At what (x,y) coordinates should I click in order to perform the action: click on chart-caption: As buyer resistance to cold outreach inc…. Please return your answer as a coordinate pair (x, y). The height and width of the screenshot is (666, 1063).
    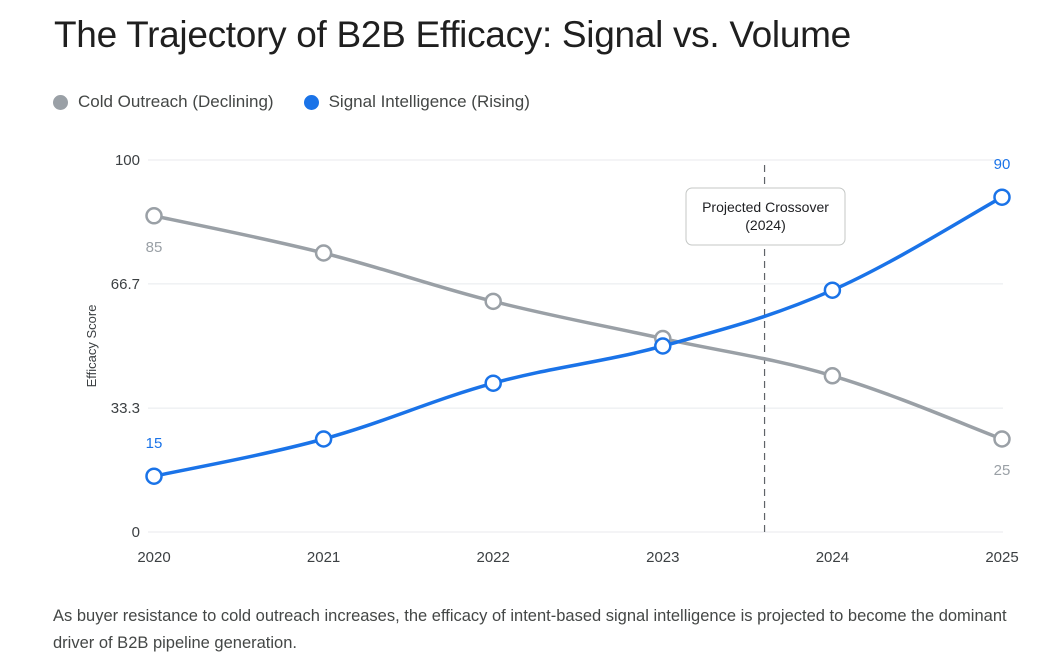
    Looking at the image, I should click on (530, 629).